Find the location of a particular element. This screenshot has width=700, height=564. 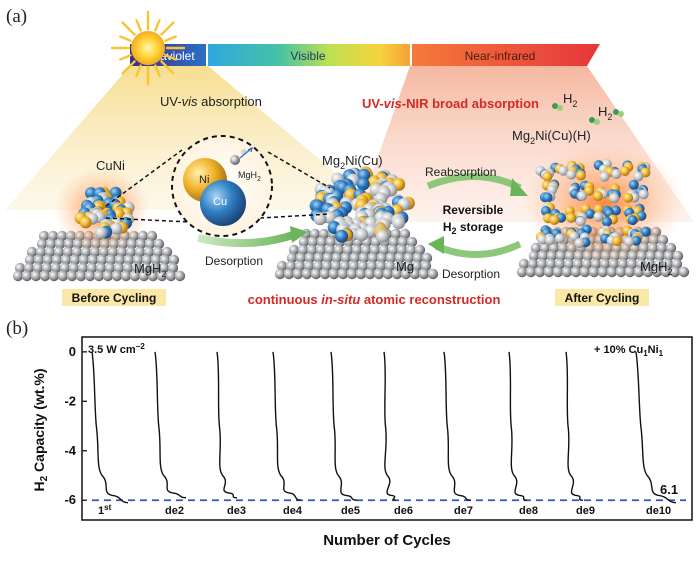

before-cycling-highlight is located at coordinates (114, 297).